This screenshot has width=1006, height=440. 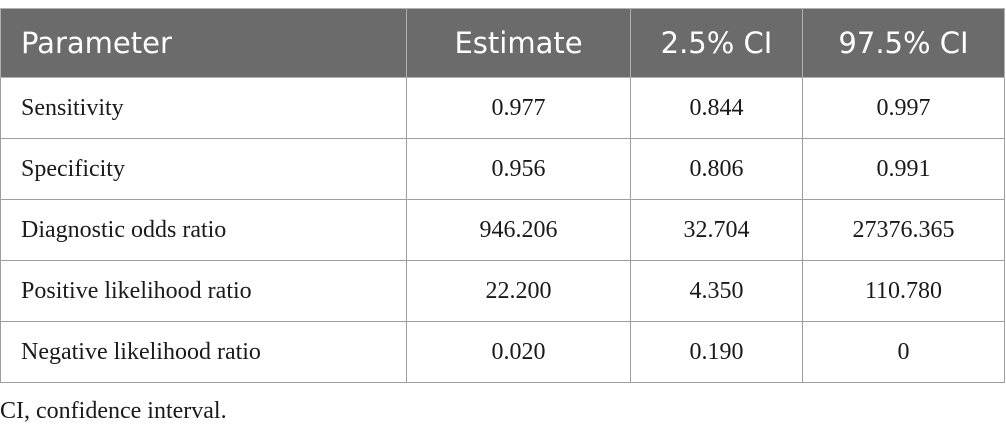 I want to click on table-footnote: CI, confidence interval., so click(x=113, y=411).